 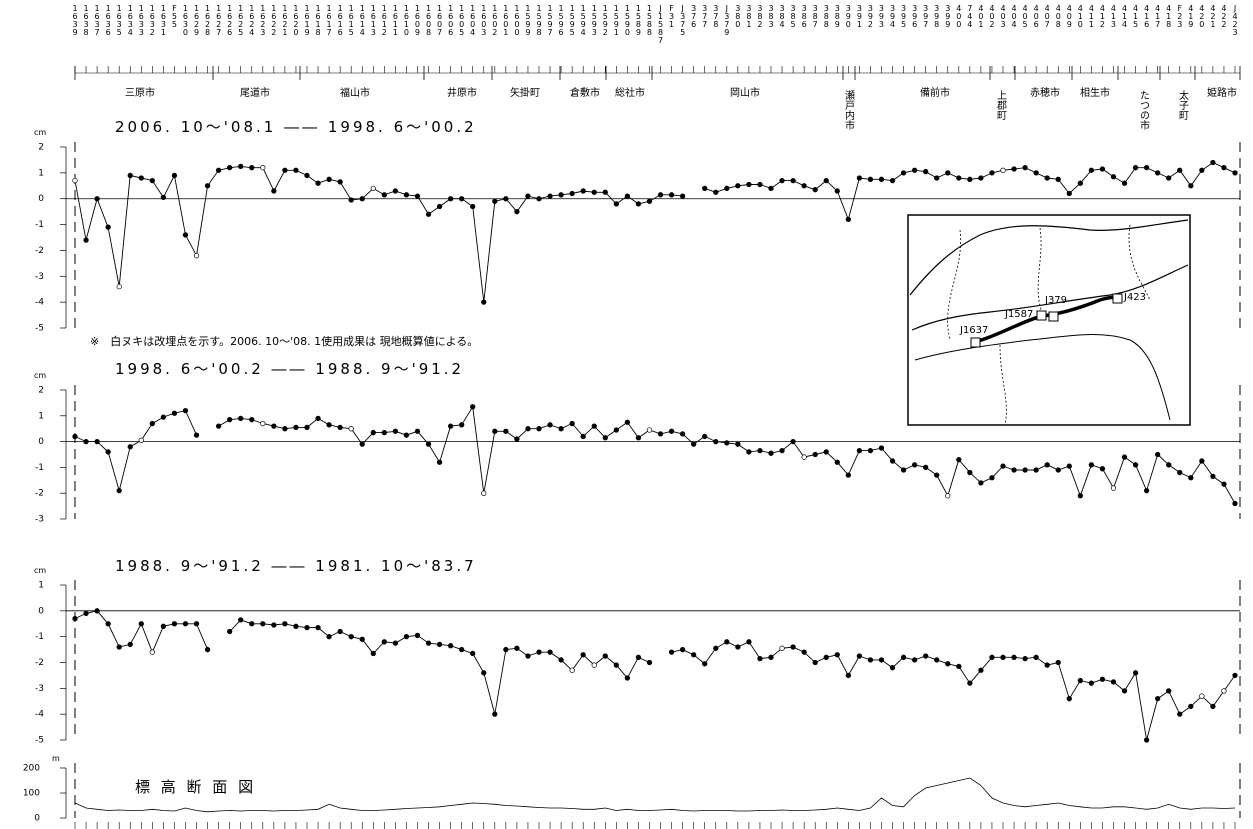 I want to click on station-label: 1621, so click(x=284, y=20).